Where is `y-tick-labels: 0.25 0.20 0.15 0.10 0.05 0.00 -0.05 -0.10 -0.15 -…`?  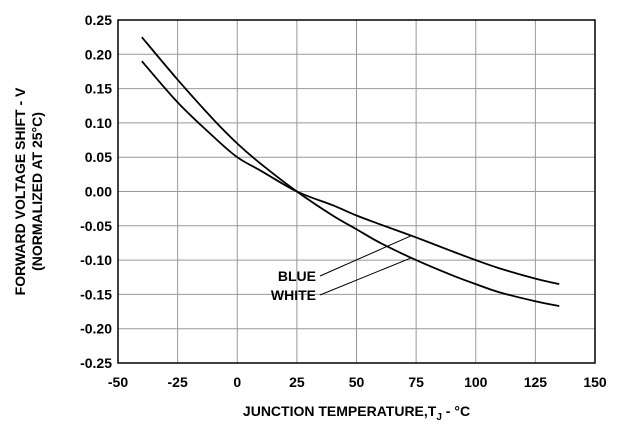
y-tick-labels: 0.25 0.20 0.15 0.10 0.05 0.00 -0.05 -0.10 -0.15 -… is located at coordinates (96, 191).